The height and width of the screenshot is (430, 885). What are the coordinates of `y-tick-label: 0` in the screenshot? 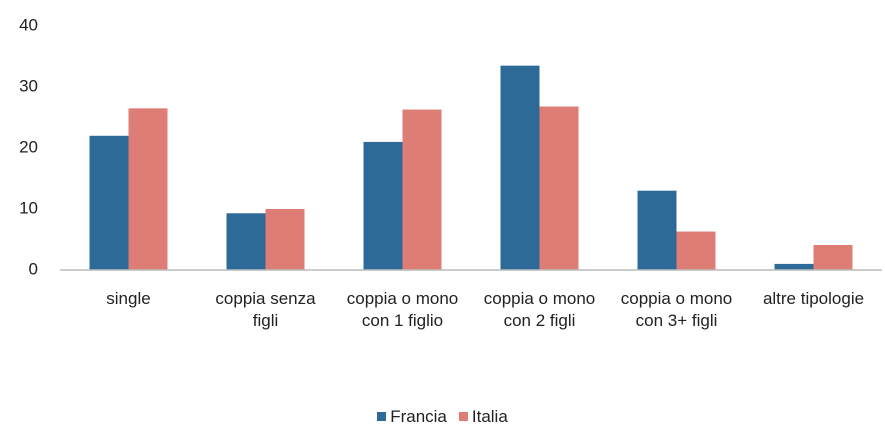 It's located at (33, 268).